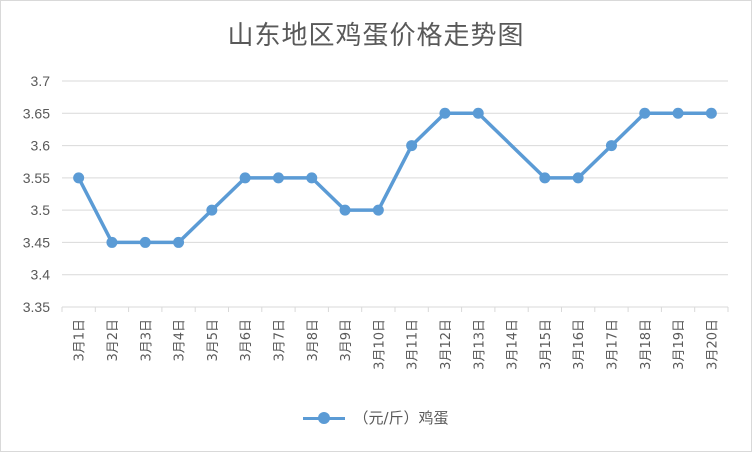 Image resolution: width=752 pixels, height=452 pixels. Describe the element at coordinates (41, 81) in the screenshot. I see `y-tick-label: 3.7` at that location.